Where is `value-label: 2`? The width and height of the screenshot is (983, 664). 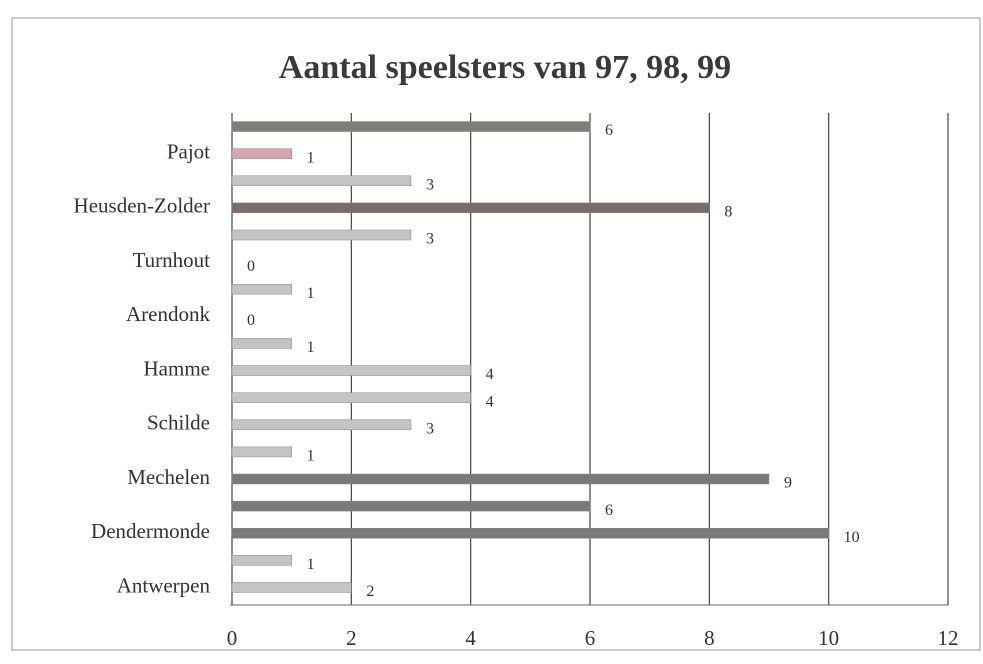
value-label: 2 is located at coordinates (370, 591).